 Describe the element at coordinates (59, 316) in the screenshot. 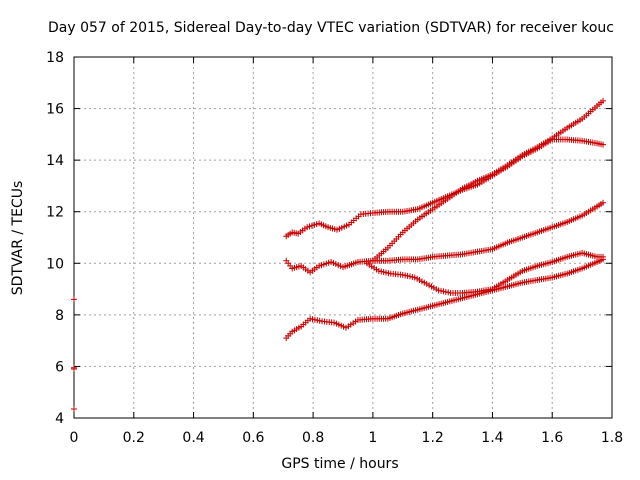

I see `y-tick-label: 8` at that location.